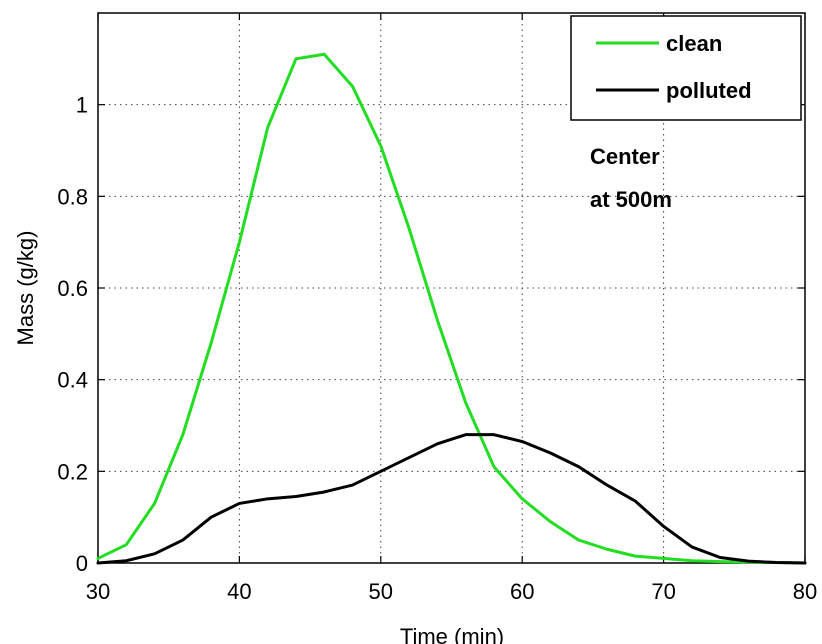 The width and height of the screenshot is (822, 644). What do you see at coordinates (381, 591) in the screenshot?
I see `x-tick-label-50: 50` at bounding box center [381, 591].